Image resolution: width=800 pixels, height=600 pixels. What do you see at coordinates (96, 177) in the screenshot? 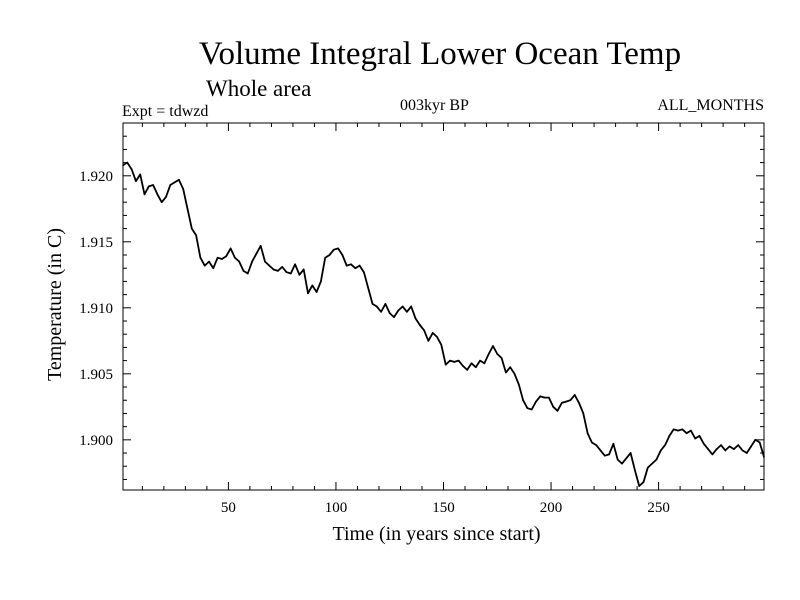
I see `y-tick-label: 1.920` at bounding box center [96, 177].